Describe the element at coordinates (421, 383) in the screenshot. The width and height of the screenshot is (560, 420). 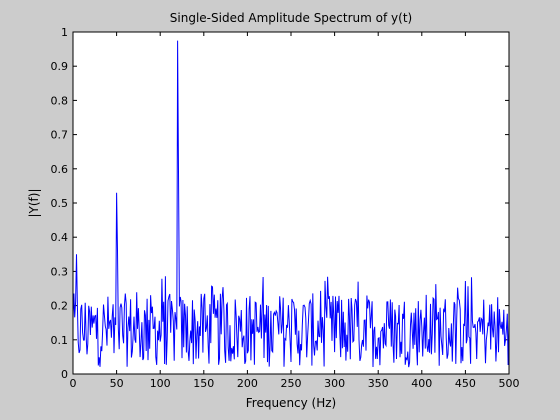
I see `x-tick-label: 400` at that location.